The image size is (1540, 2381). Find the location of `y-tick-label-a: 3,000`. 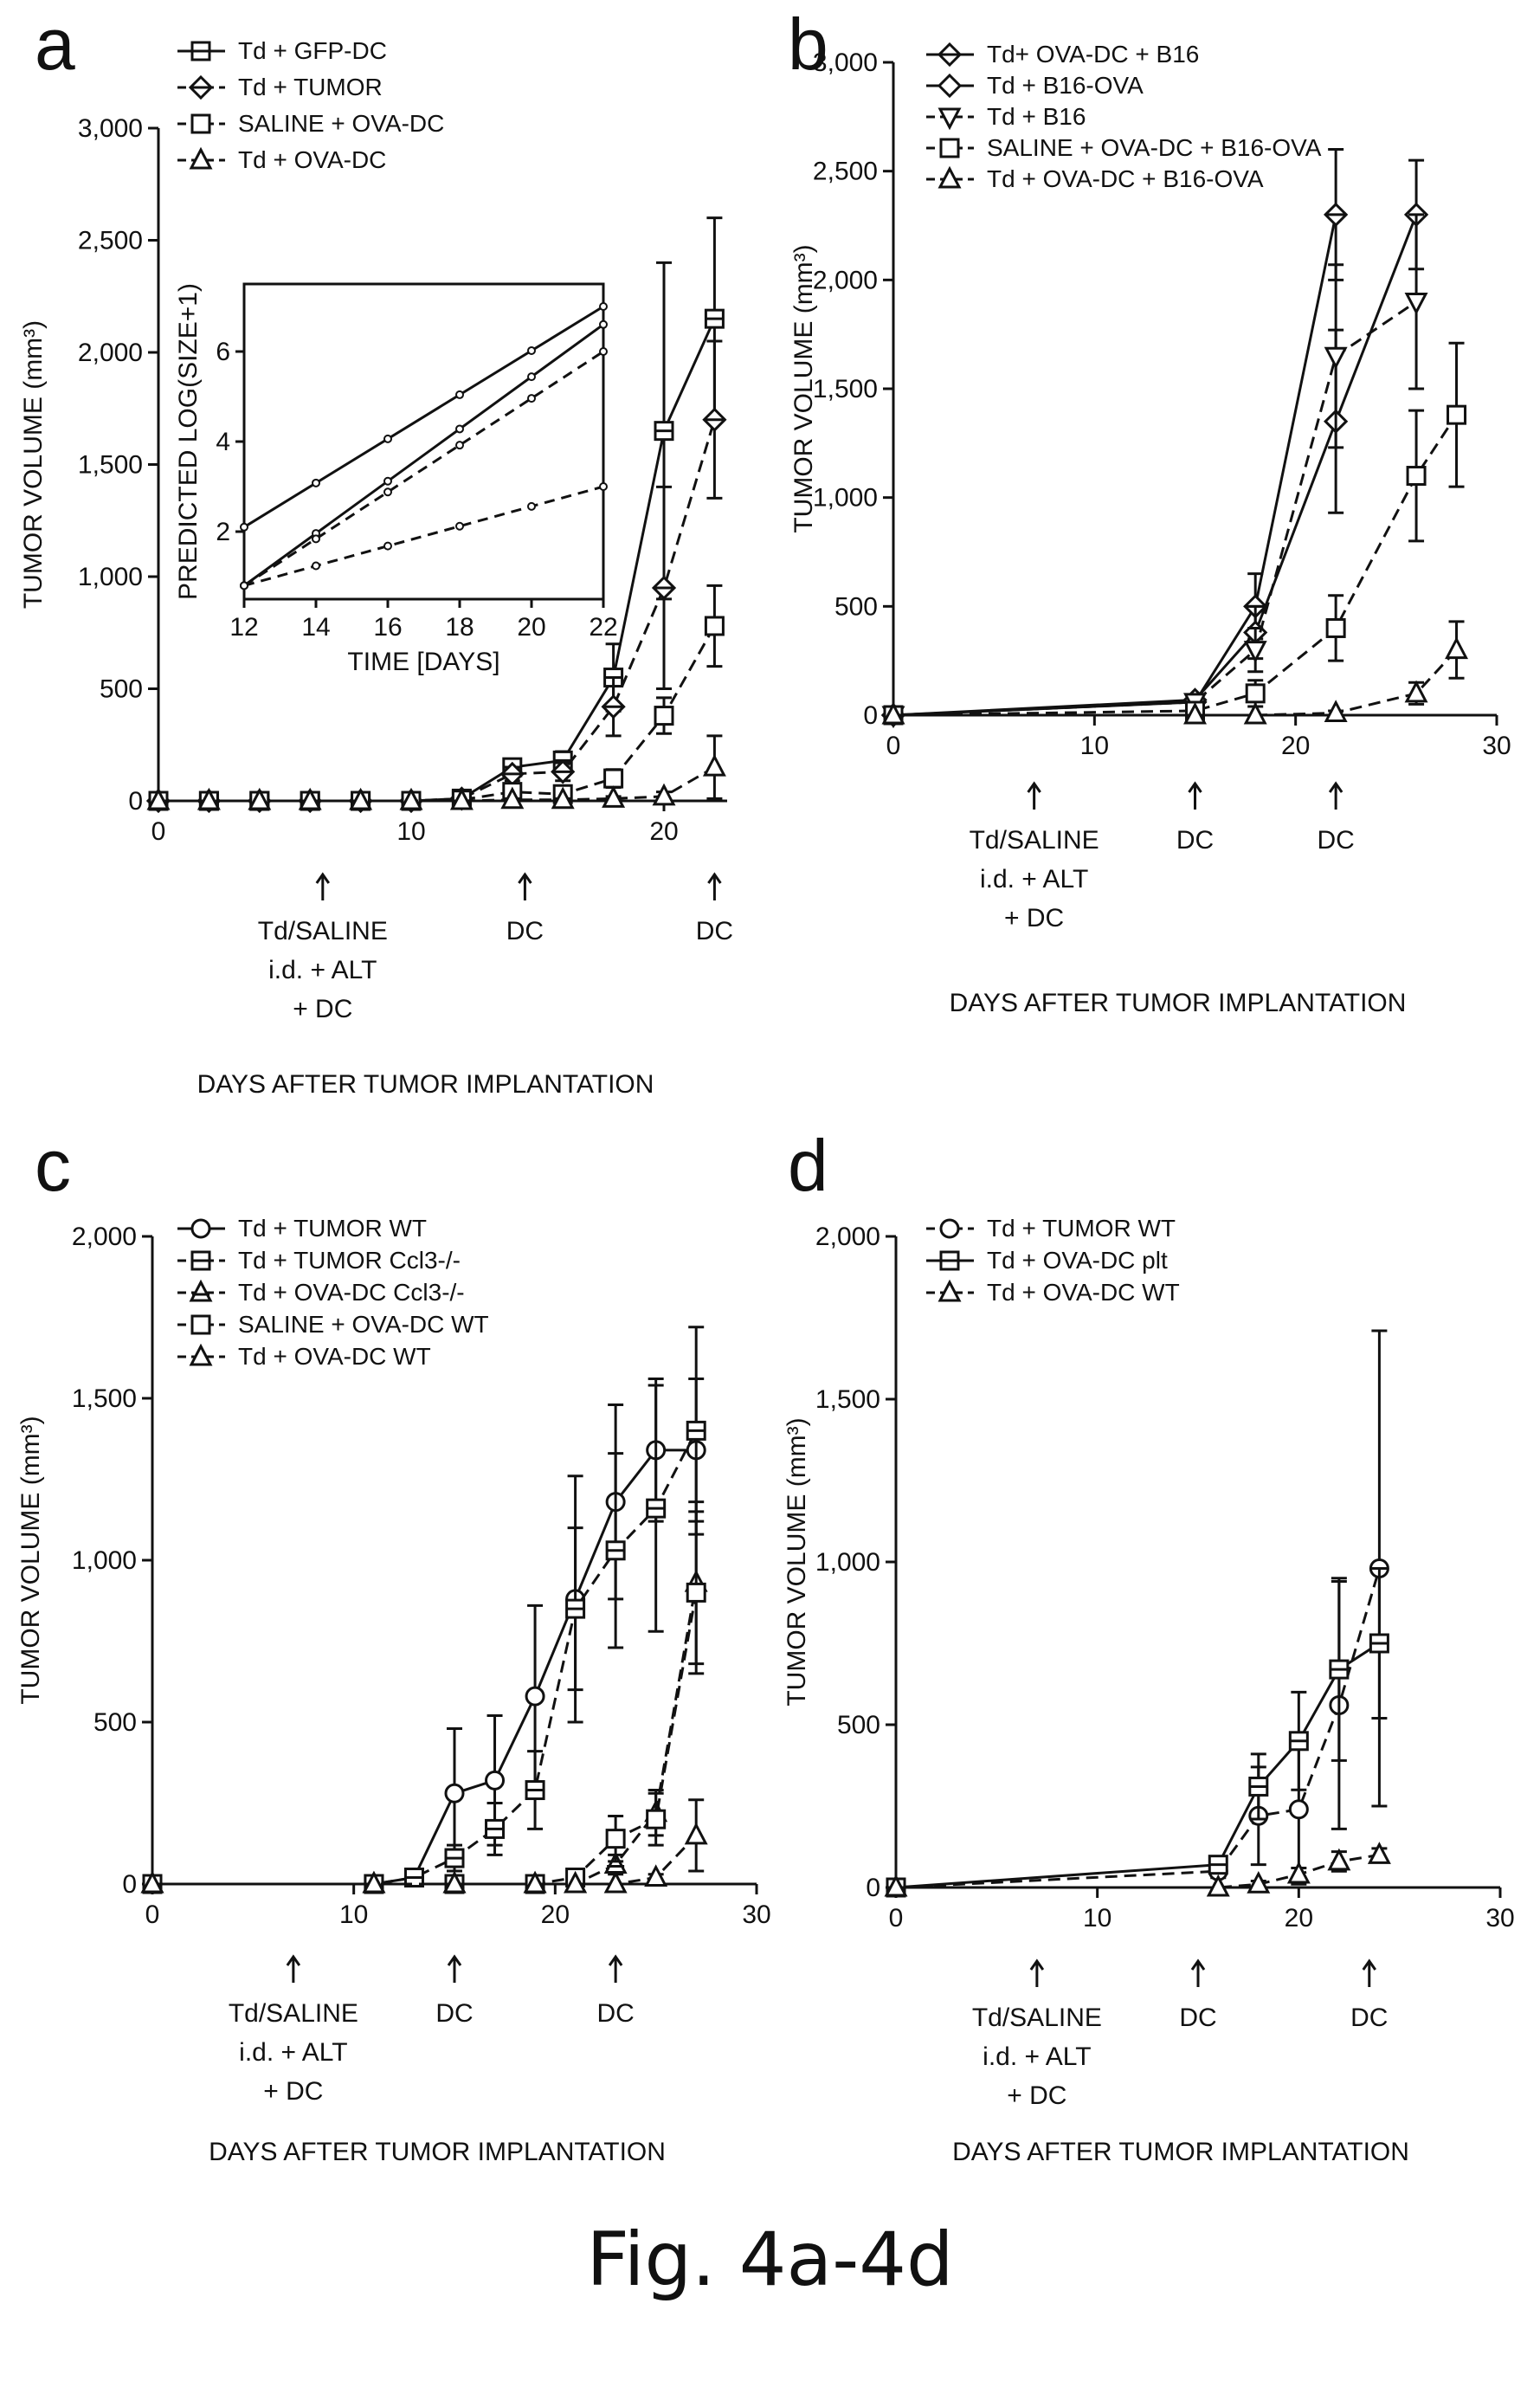

y-tick-label-a: 3,000 is located at coordinates (110, 128).